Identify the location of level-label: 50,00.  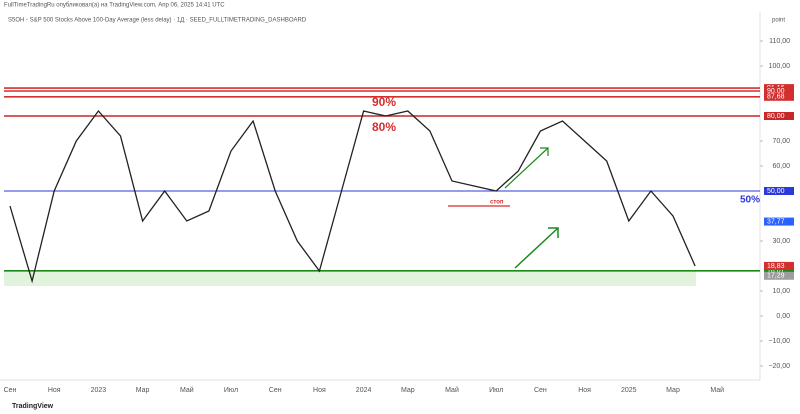
(779, 191).